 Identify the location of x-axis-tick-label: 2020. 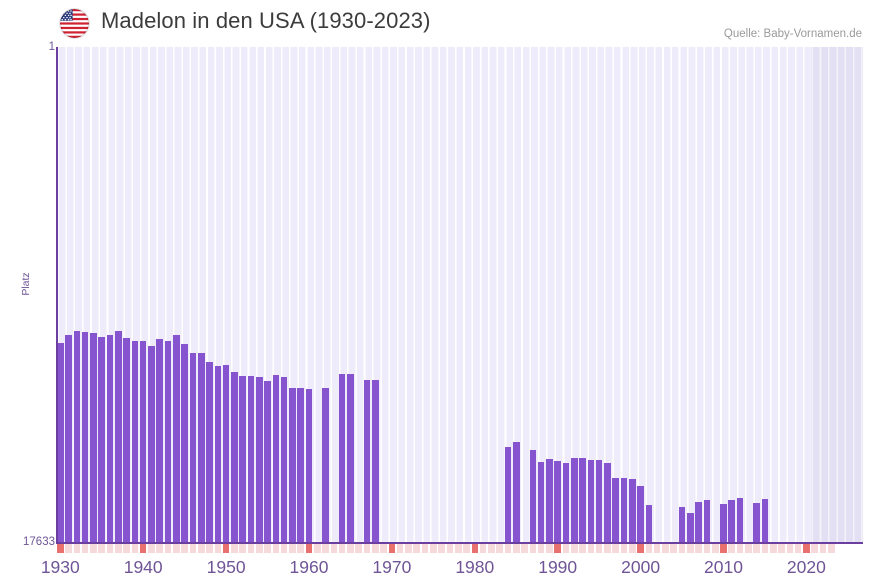
(806, 567).